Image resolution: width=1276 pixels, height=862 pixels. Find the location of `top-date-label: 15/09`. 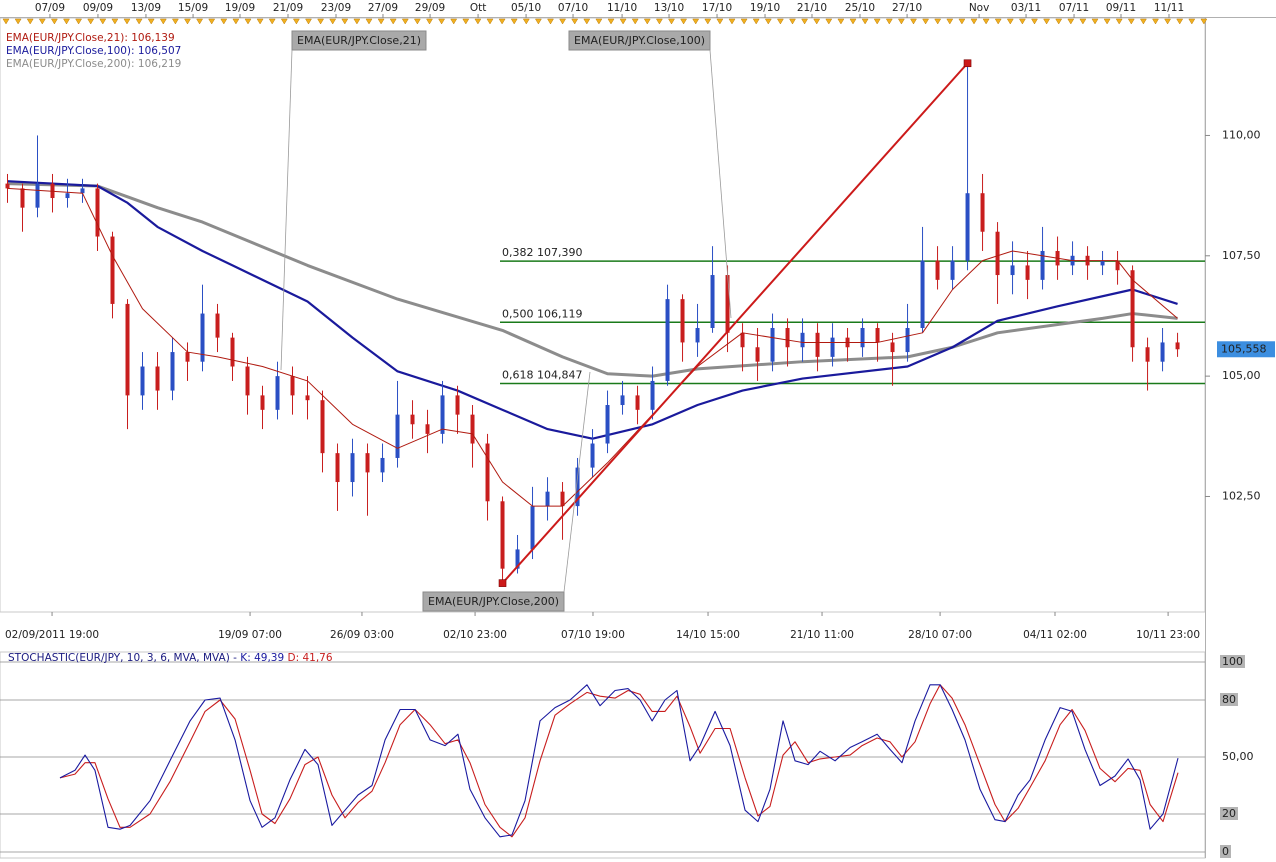

top-date-label: 15/09 is located at coordinates (193, 8).